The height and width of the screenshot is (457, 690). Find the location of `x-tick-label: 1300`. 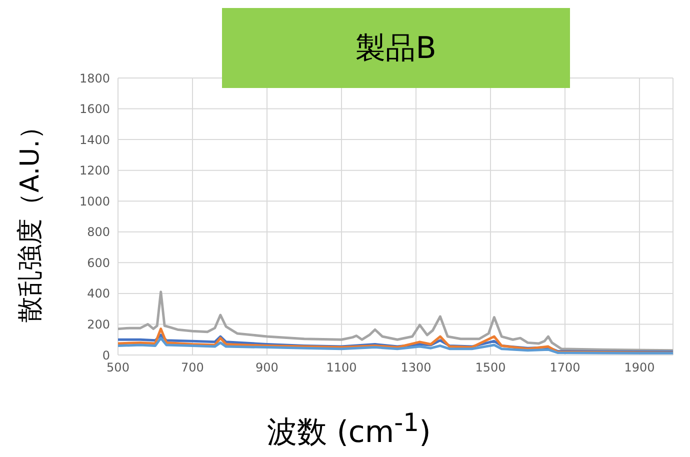

x-tick-label: 1300 is located at coordinates (416, 367).